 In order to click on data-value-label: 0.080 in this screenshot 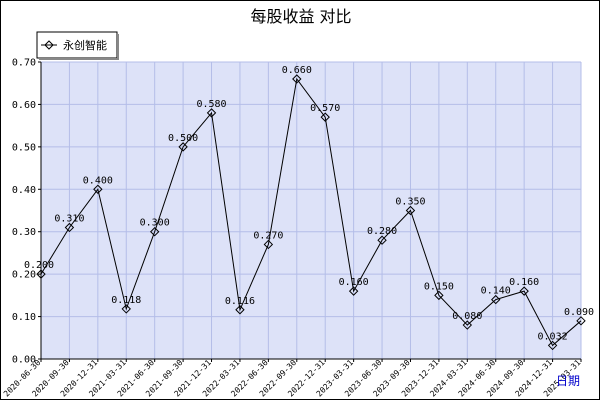, I will do `click(467, 316)`.